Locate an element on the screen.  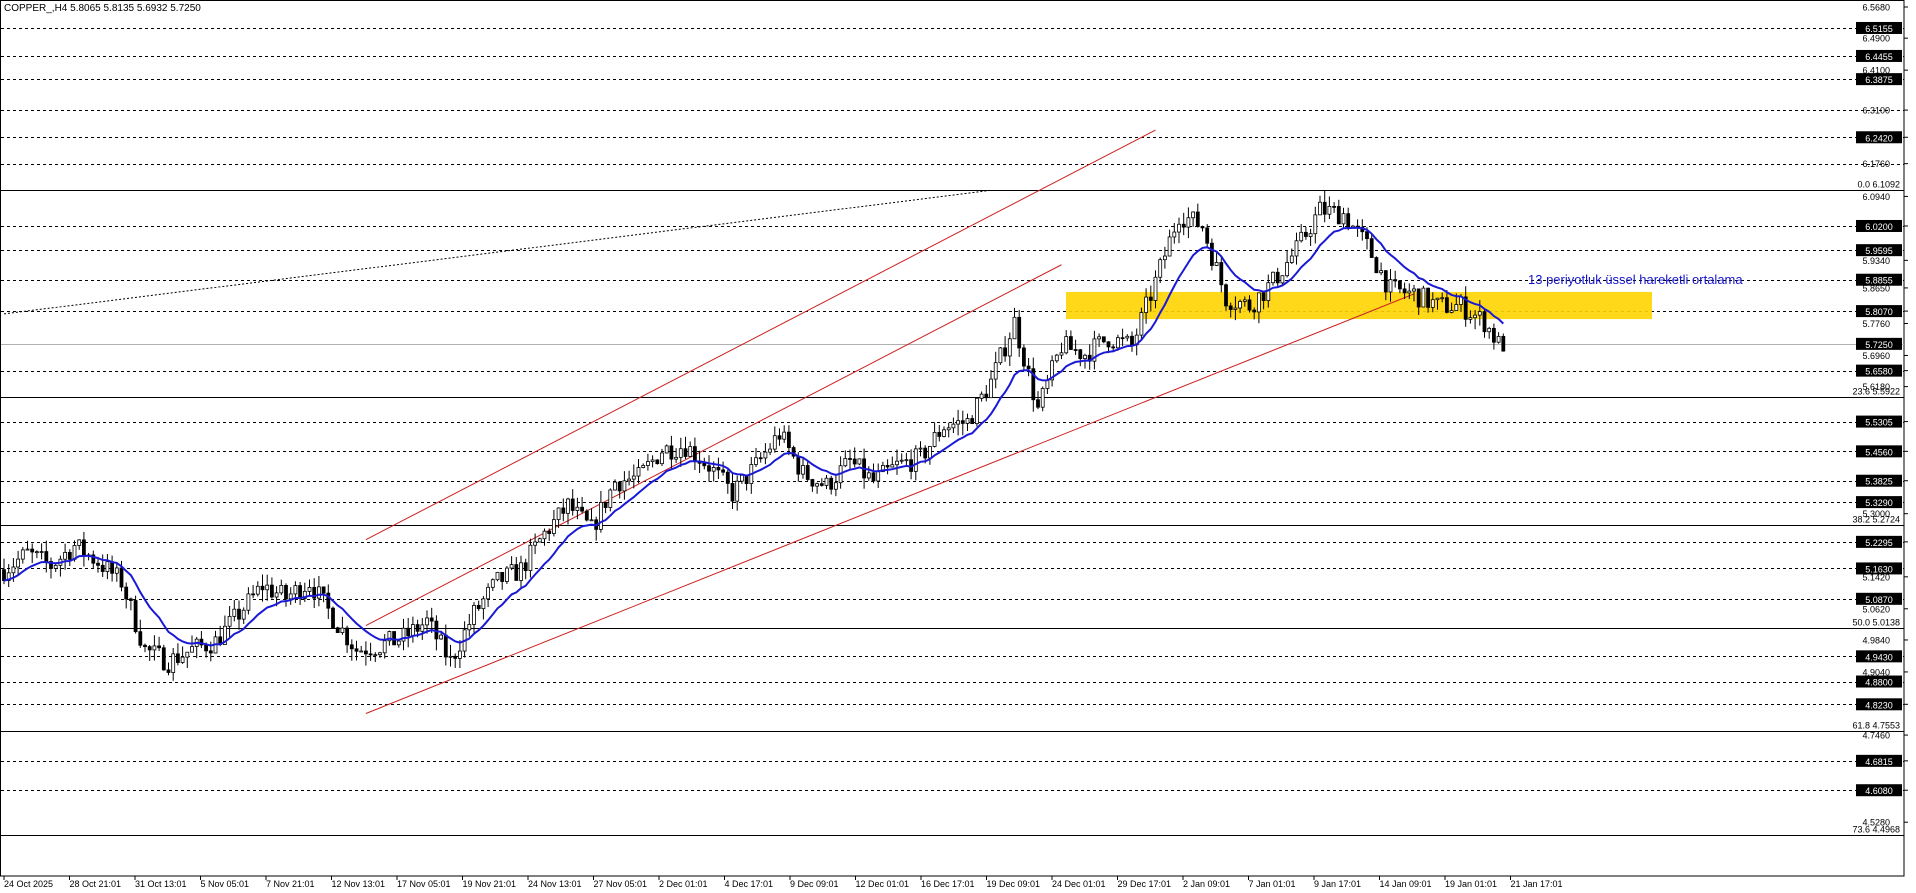
x-tick-label: 29 Dec 17:01 is located at coordinates (1145, 883).